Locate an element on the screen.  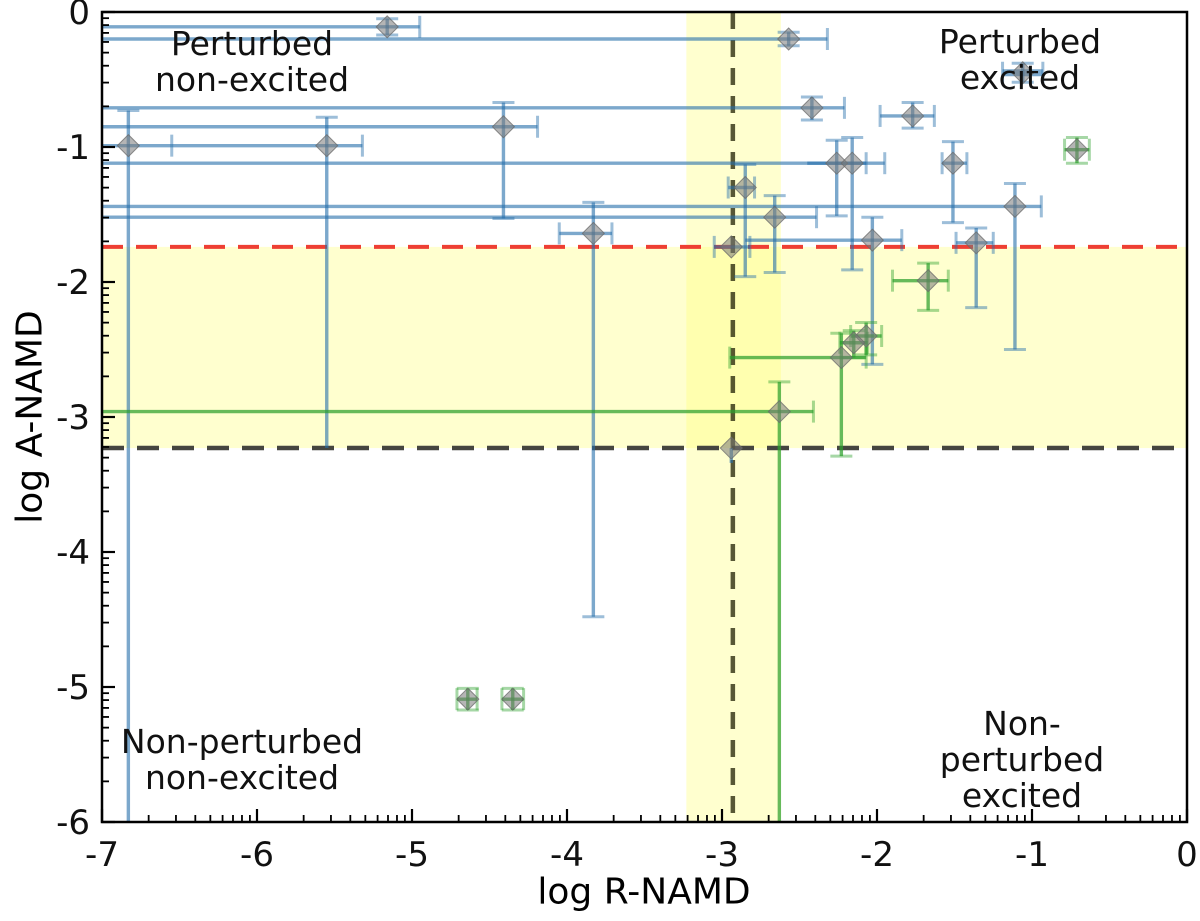
y-axis-label: log A-NAMD is located at coordinates (30, 417).